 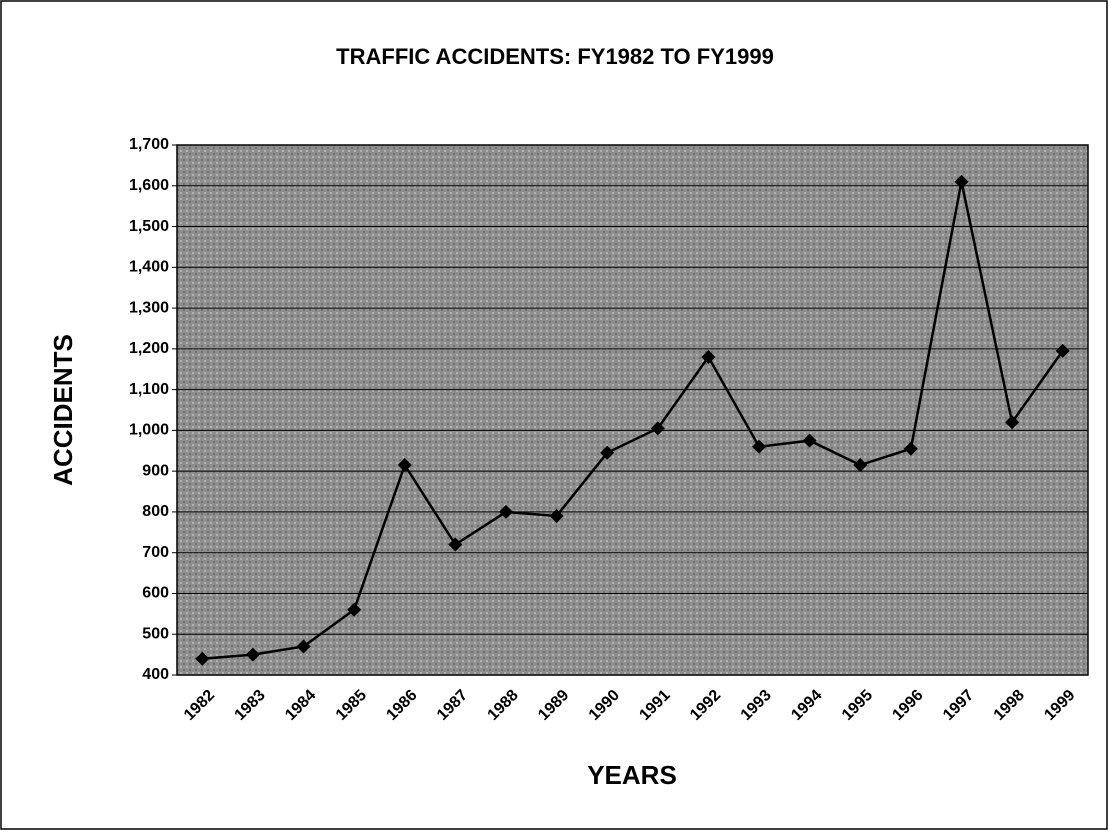 I want to click on x-tick-label: 1994, so click(x=806, y=705).